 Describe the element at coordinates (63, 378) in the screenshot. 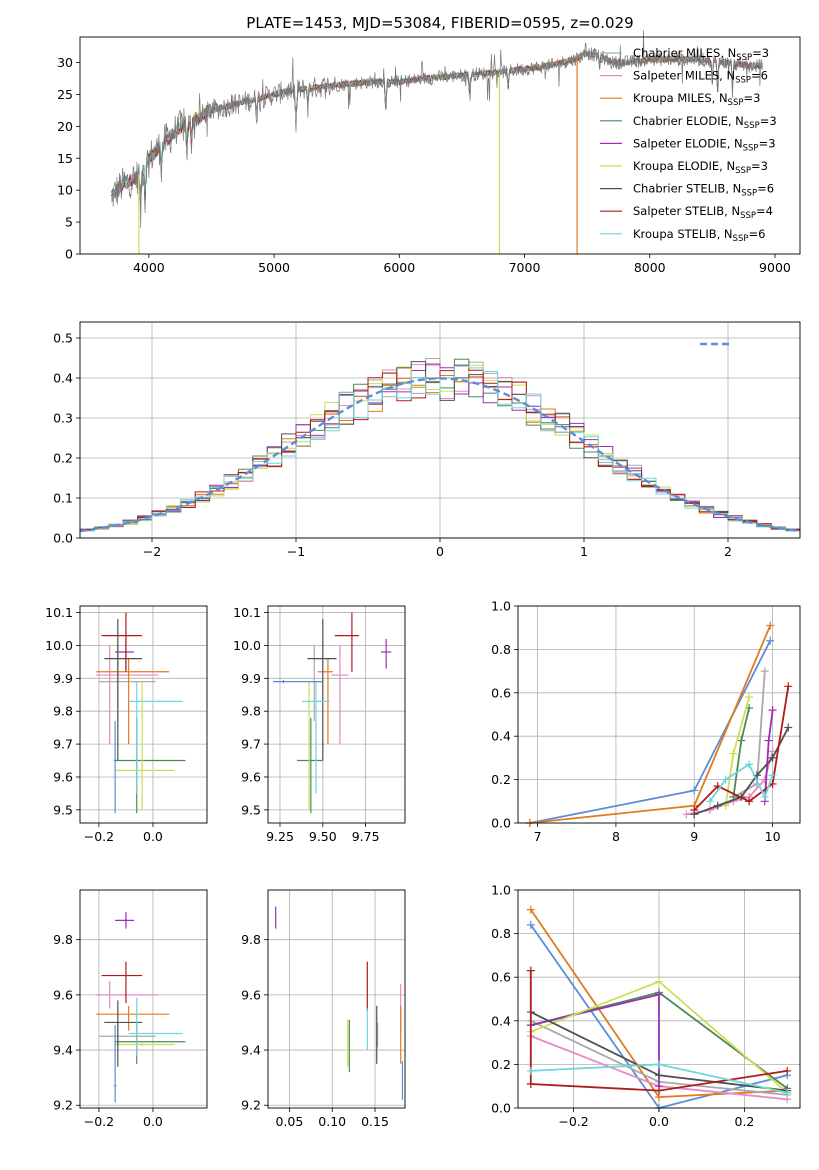

I see `y-tick-label: 0.4` at that location.